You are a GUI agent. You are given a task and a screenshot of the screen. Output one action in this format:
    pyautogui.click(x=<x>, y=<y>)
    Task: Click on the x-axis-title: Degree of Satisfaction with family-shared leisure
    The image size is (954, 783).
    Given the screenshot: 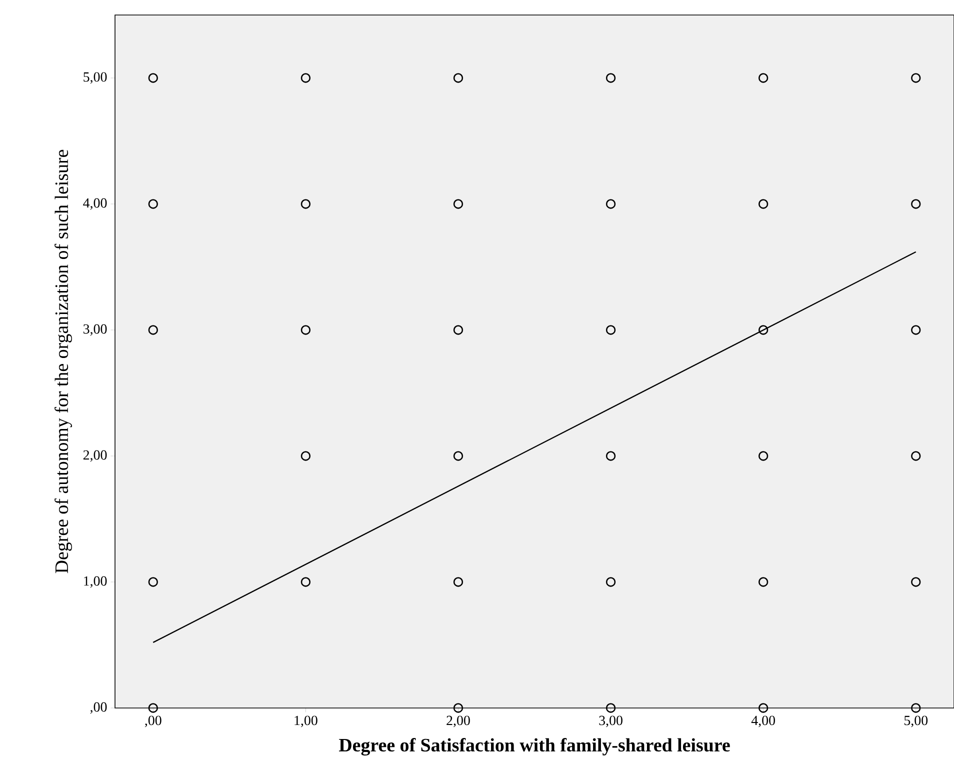 What is the action you would take?
    pyautogui.click(x=534, y=747)
    